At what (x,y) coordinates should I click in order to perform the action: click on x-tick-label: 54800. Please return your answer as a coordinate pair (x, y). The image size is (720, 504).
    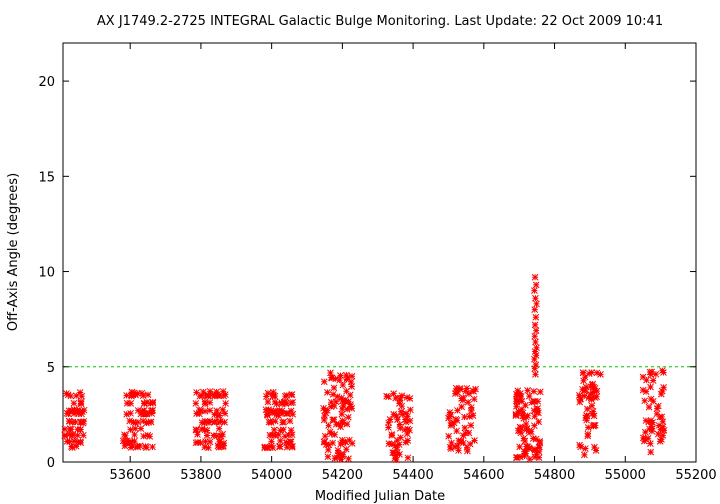
    Looking at the image, I should click on (554, 475).